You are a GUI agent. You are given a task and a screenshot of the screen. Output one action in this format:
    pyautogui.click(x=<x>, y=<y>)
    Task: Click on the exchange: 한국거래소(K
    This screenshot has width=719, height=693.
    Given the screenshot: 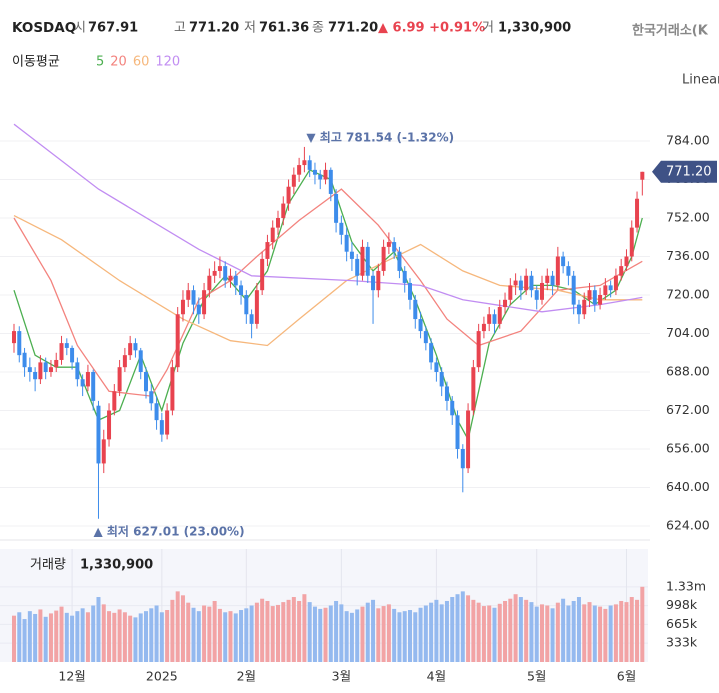 What is the action you would take?
    pyautogui.click(x=670, y=31)
    